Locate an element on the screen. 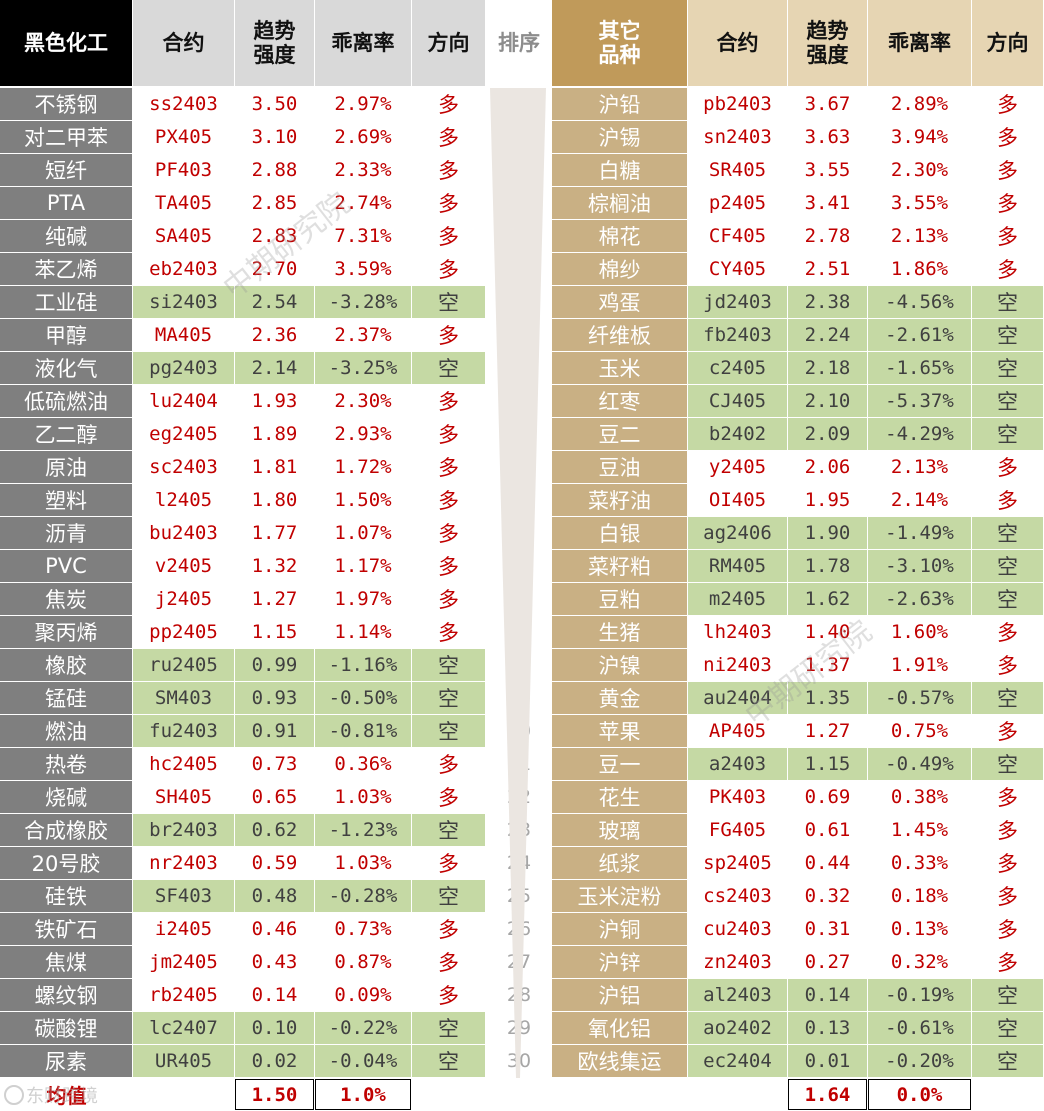 This screenshot has height=1111, width=1044. left-row-contract: SA405 is located at coordinates (183, 236).